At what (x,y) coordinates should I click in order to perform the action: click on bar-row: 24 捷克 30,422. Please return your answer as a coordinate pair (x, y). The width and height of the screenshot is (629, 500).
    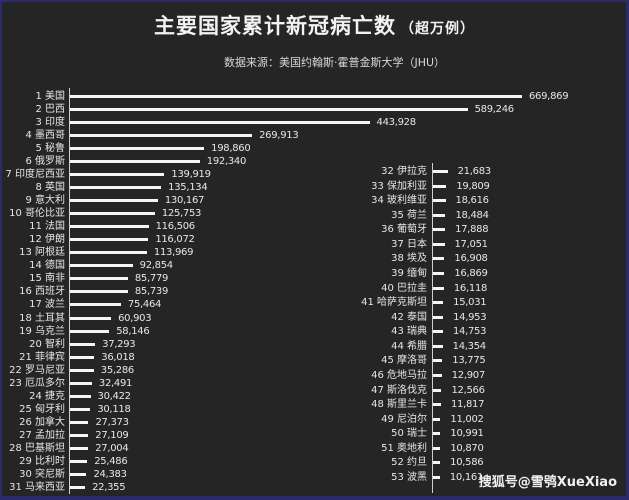
    Looking at the image, I should click on (314, 396).